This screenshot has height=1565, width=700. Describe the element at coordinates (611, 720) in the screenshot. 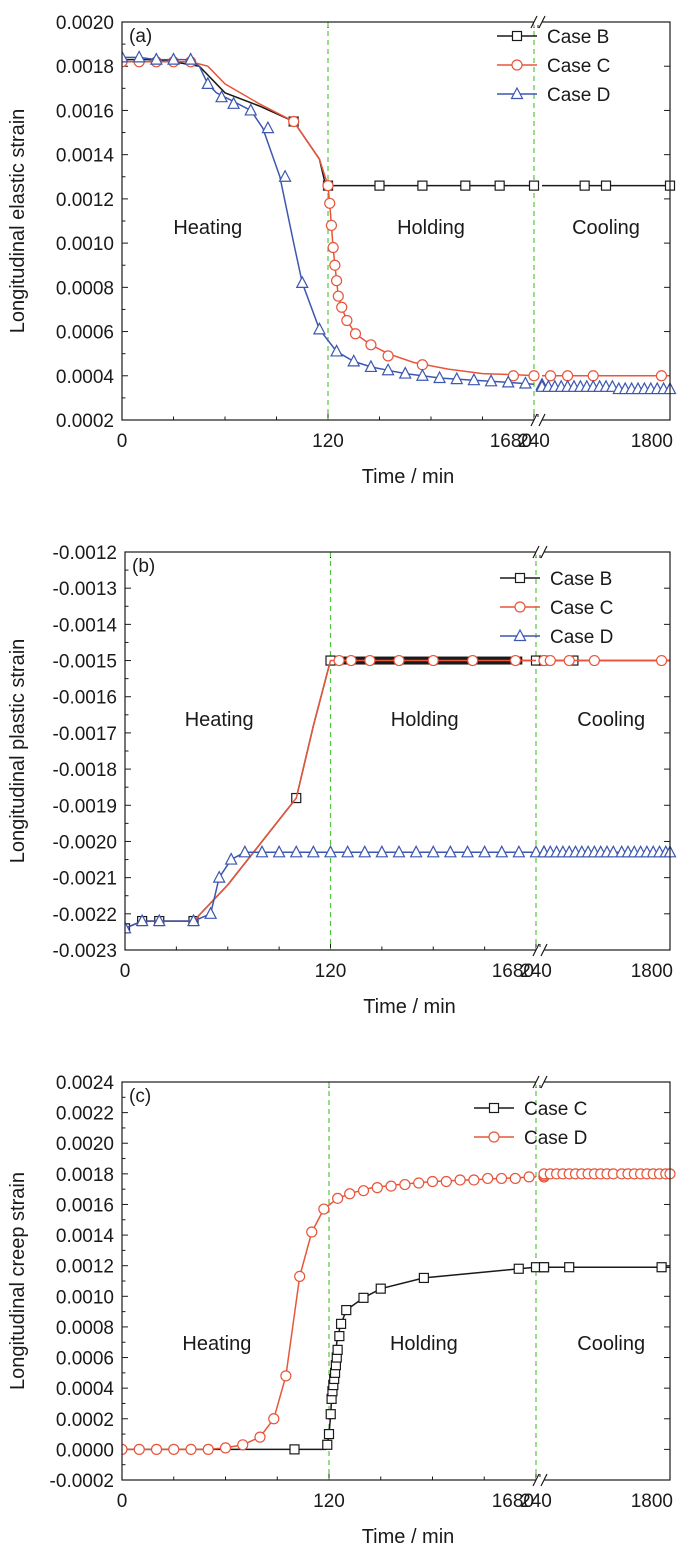

I see `region-label-cooling: Cooling` at that location.